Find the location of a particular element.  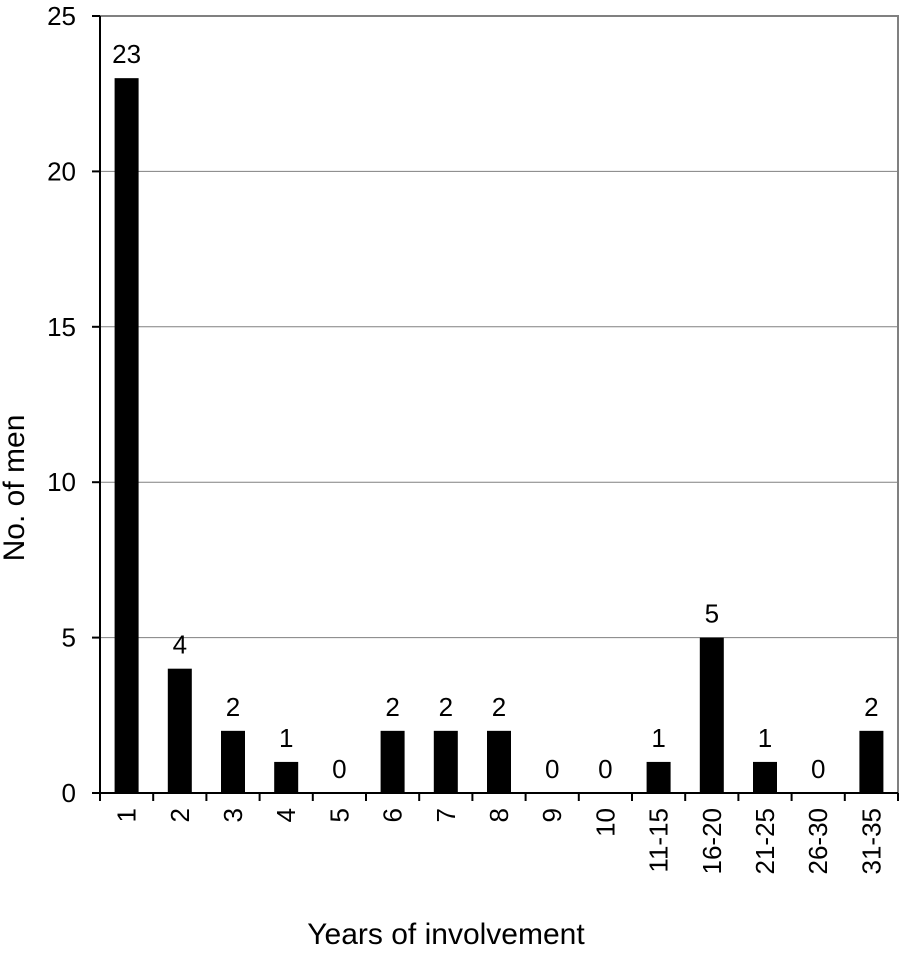

x-tick-label: 8 is located at coordinates (499, 815).